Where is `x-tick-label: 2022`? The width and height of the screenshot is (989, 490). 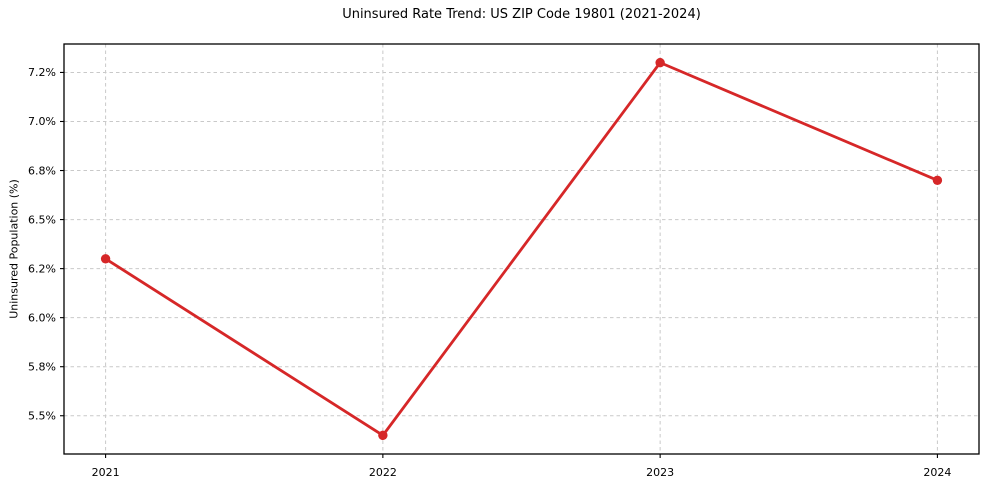
x-tick-label: 2022 is located at coordinates (383, 472).